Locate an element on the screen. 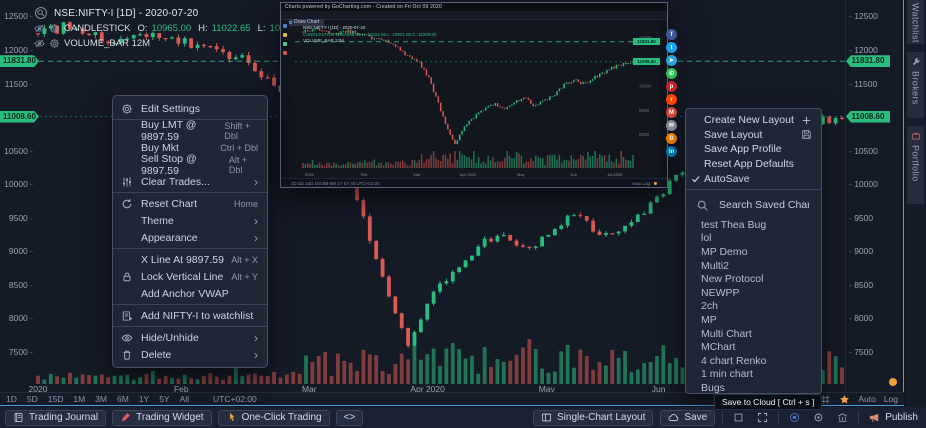 The image size is (926, 428). layout-menu-item-create-new-layout: Create New Layout is located at coordinates (753, 120).